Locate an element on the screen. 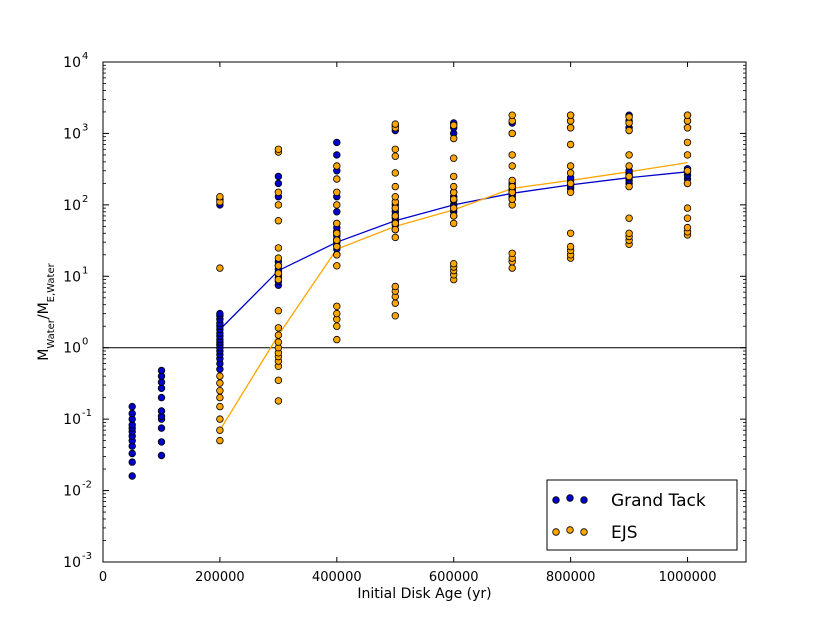 The width and height of the screenshot is (830, 623). y-tick-exponent: 1 is located at coordinates (85, 270).